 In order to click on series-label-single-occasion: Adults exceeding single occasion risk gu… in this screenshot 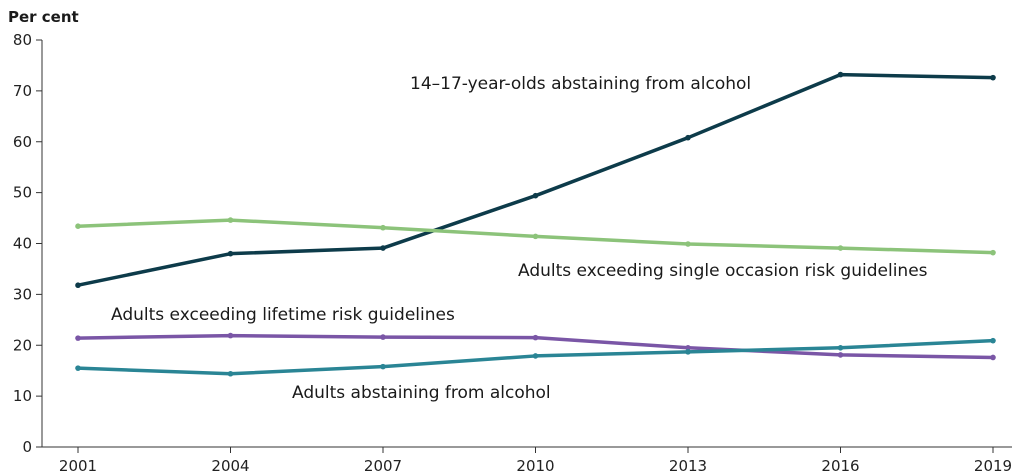, I will do `click(723, 271)`.